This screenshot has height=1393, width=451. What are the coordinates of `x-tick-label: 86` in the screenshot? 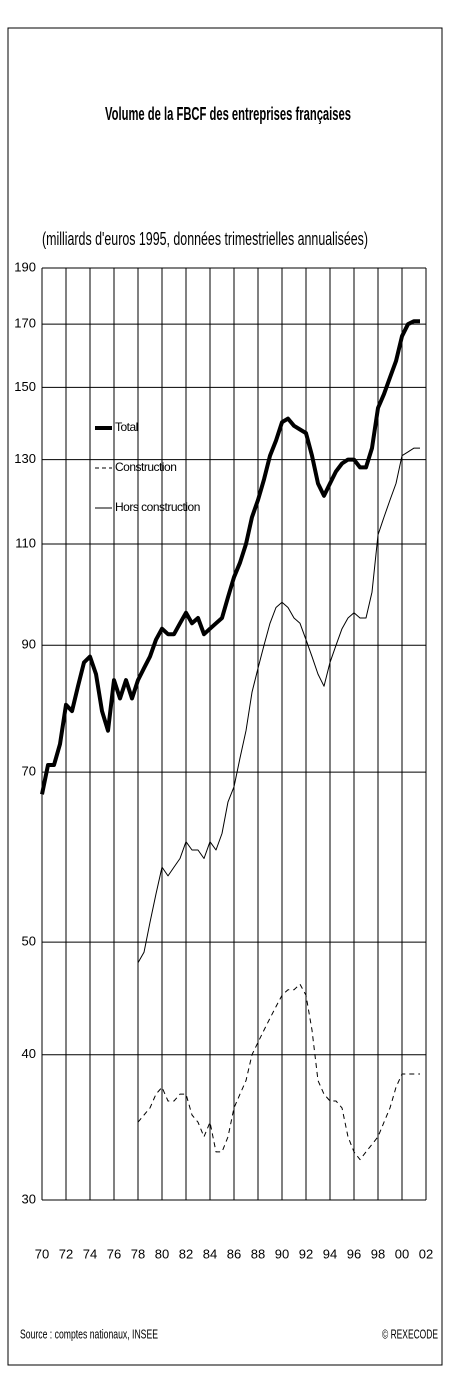 It's located at (234, 1253).